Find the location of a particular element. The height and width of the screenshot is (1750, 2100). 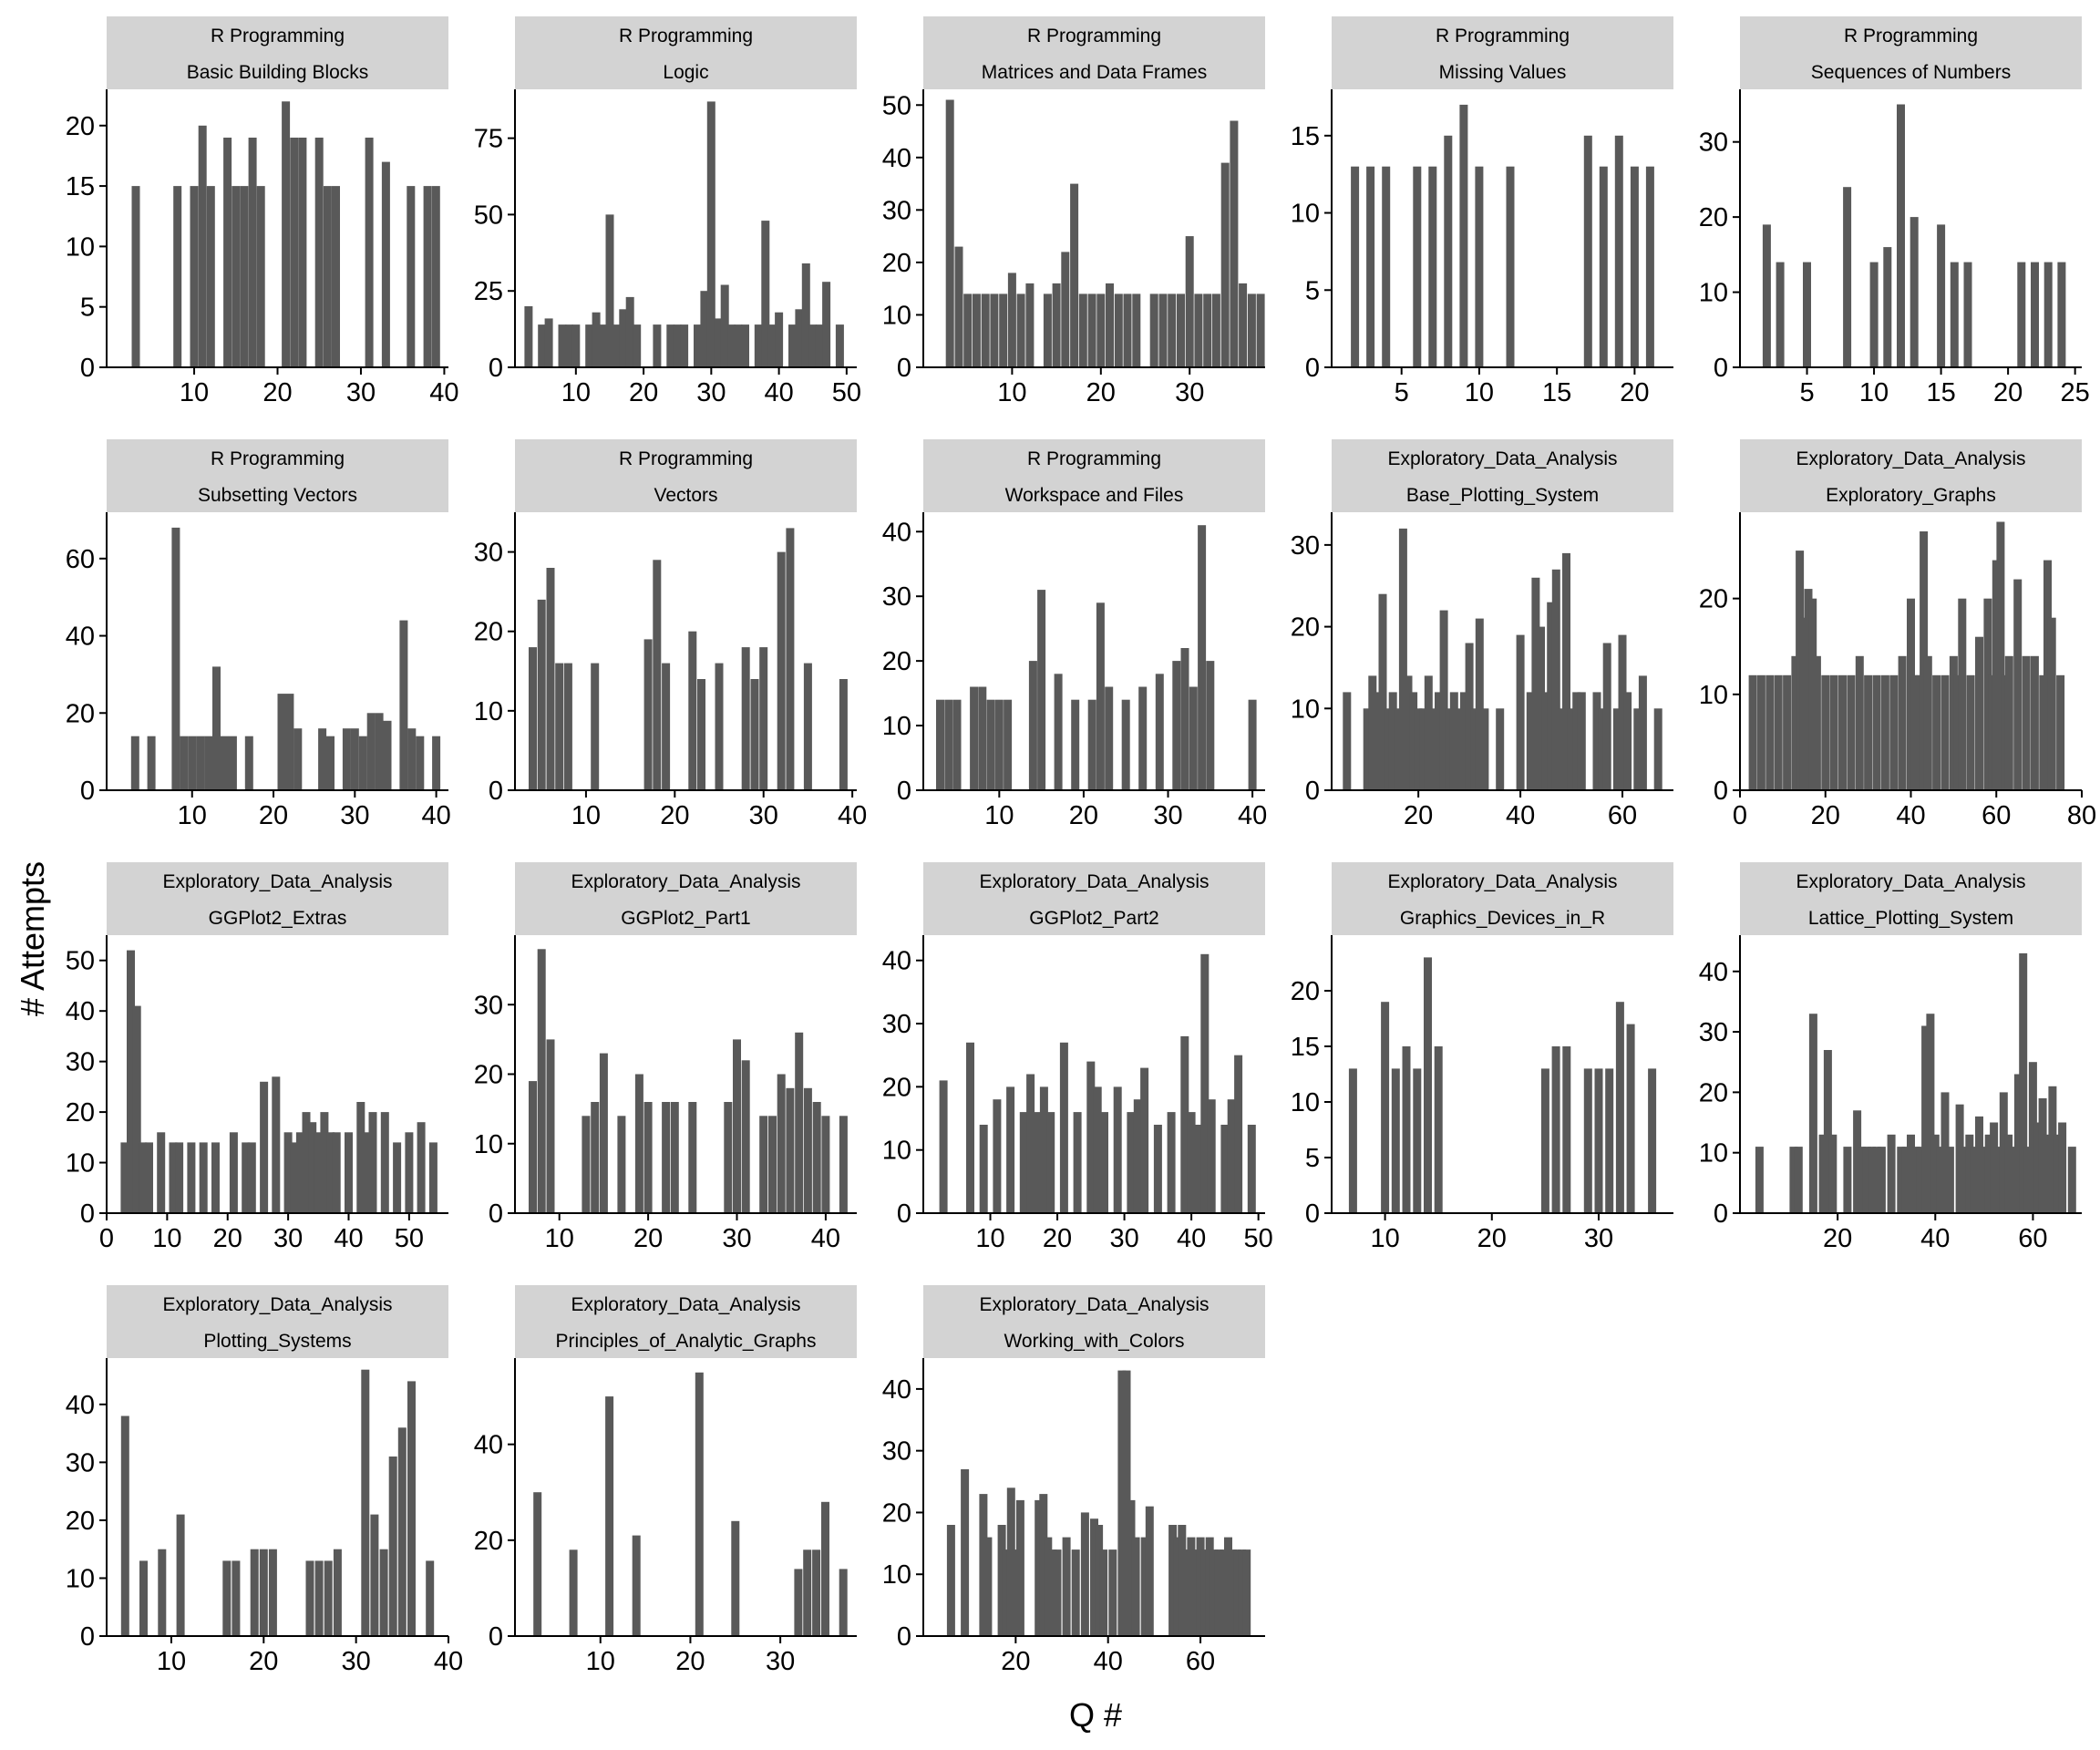

strip-lesson-label: Subsetting Vectors is located at coordinates (277, 496).